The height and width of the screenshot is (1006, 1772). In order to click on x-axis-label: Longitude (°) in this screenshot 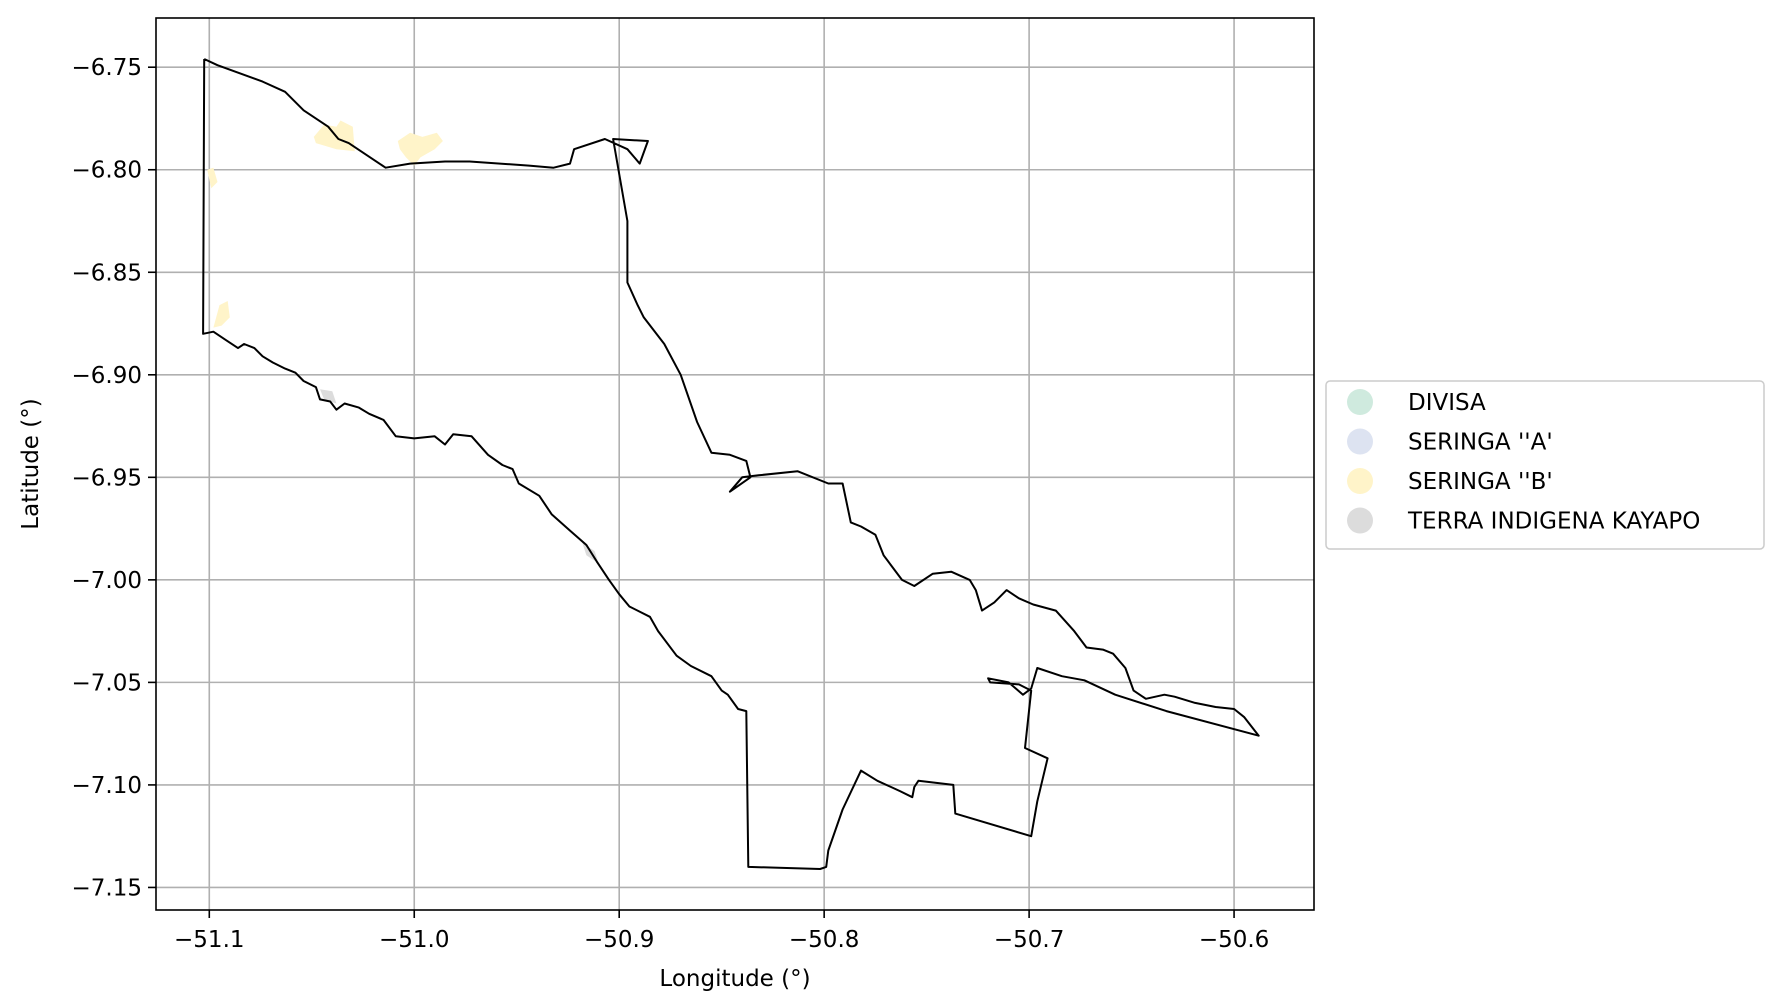, I will do `click(734, 979)`.